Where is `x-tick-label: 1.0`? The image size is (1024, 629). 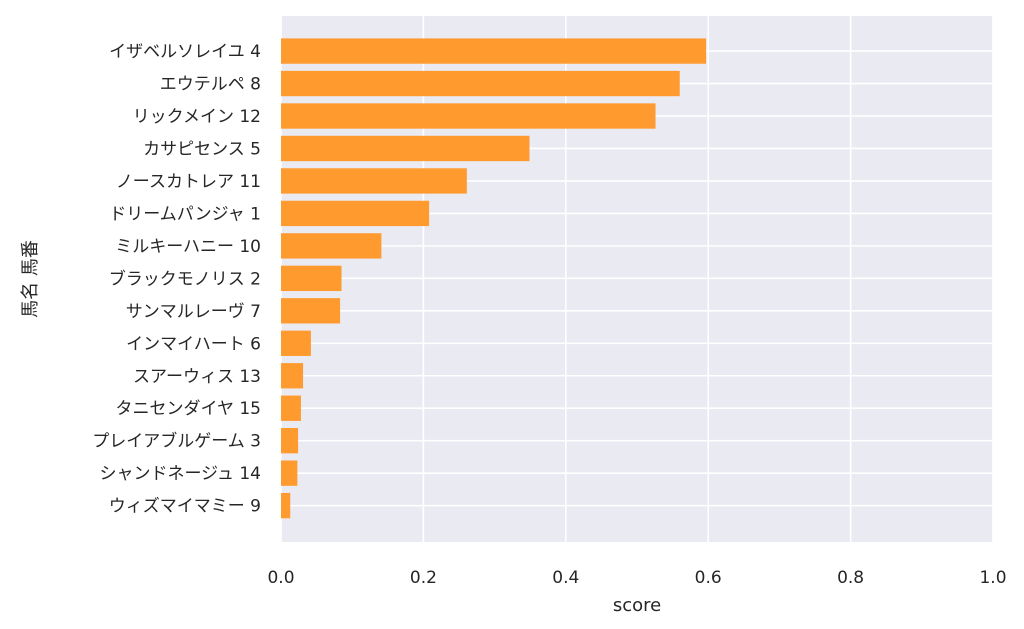
x-tick-label: 1.0 is located at coordinates (992, 578).